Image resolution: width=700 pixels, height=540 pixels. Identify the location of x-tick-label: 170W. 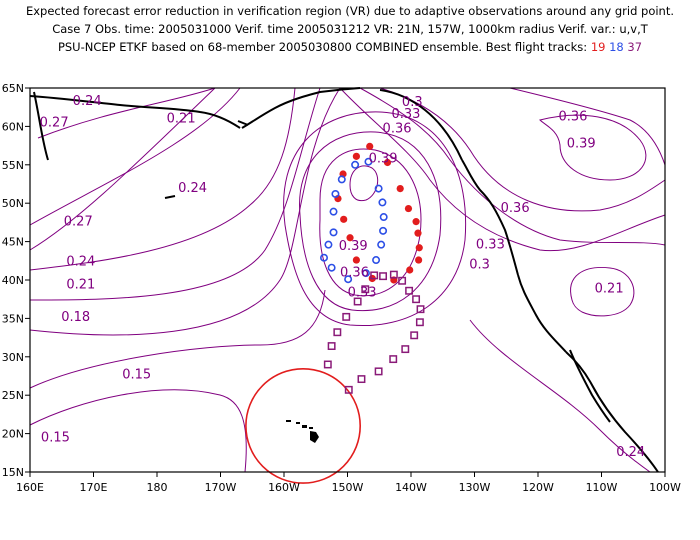
(221, 487).